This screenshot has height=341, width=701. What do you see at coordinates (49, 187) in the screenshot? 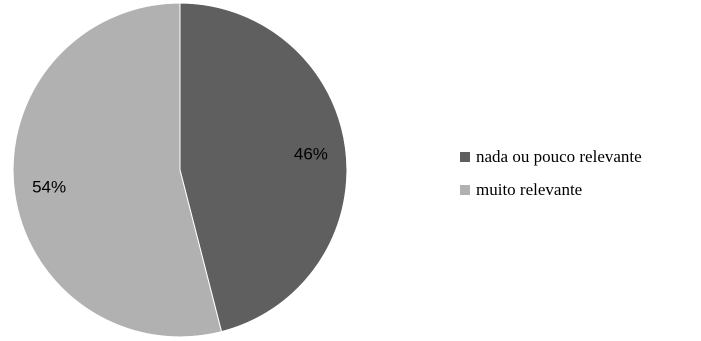
I see `slice-label-muito-relevante: 54%` at bounding box center [49, 187].